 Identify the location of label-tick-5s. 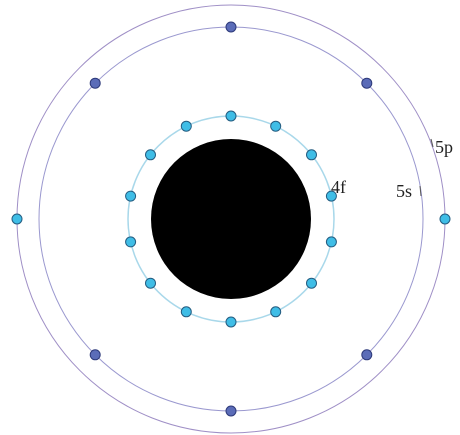
(420, 191).